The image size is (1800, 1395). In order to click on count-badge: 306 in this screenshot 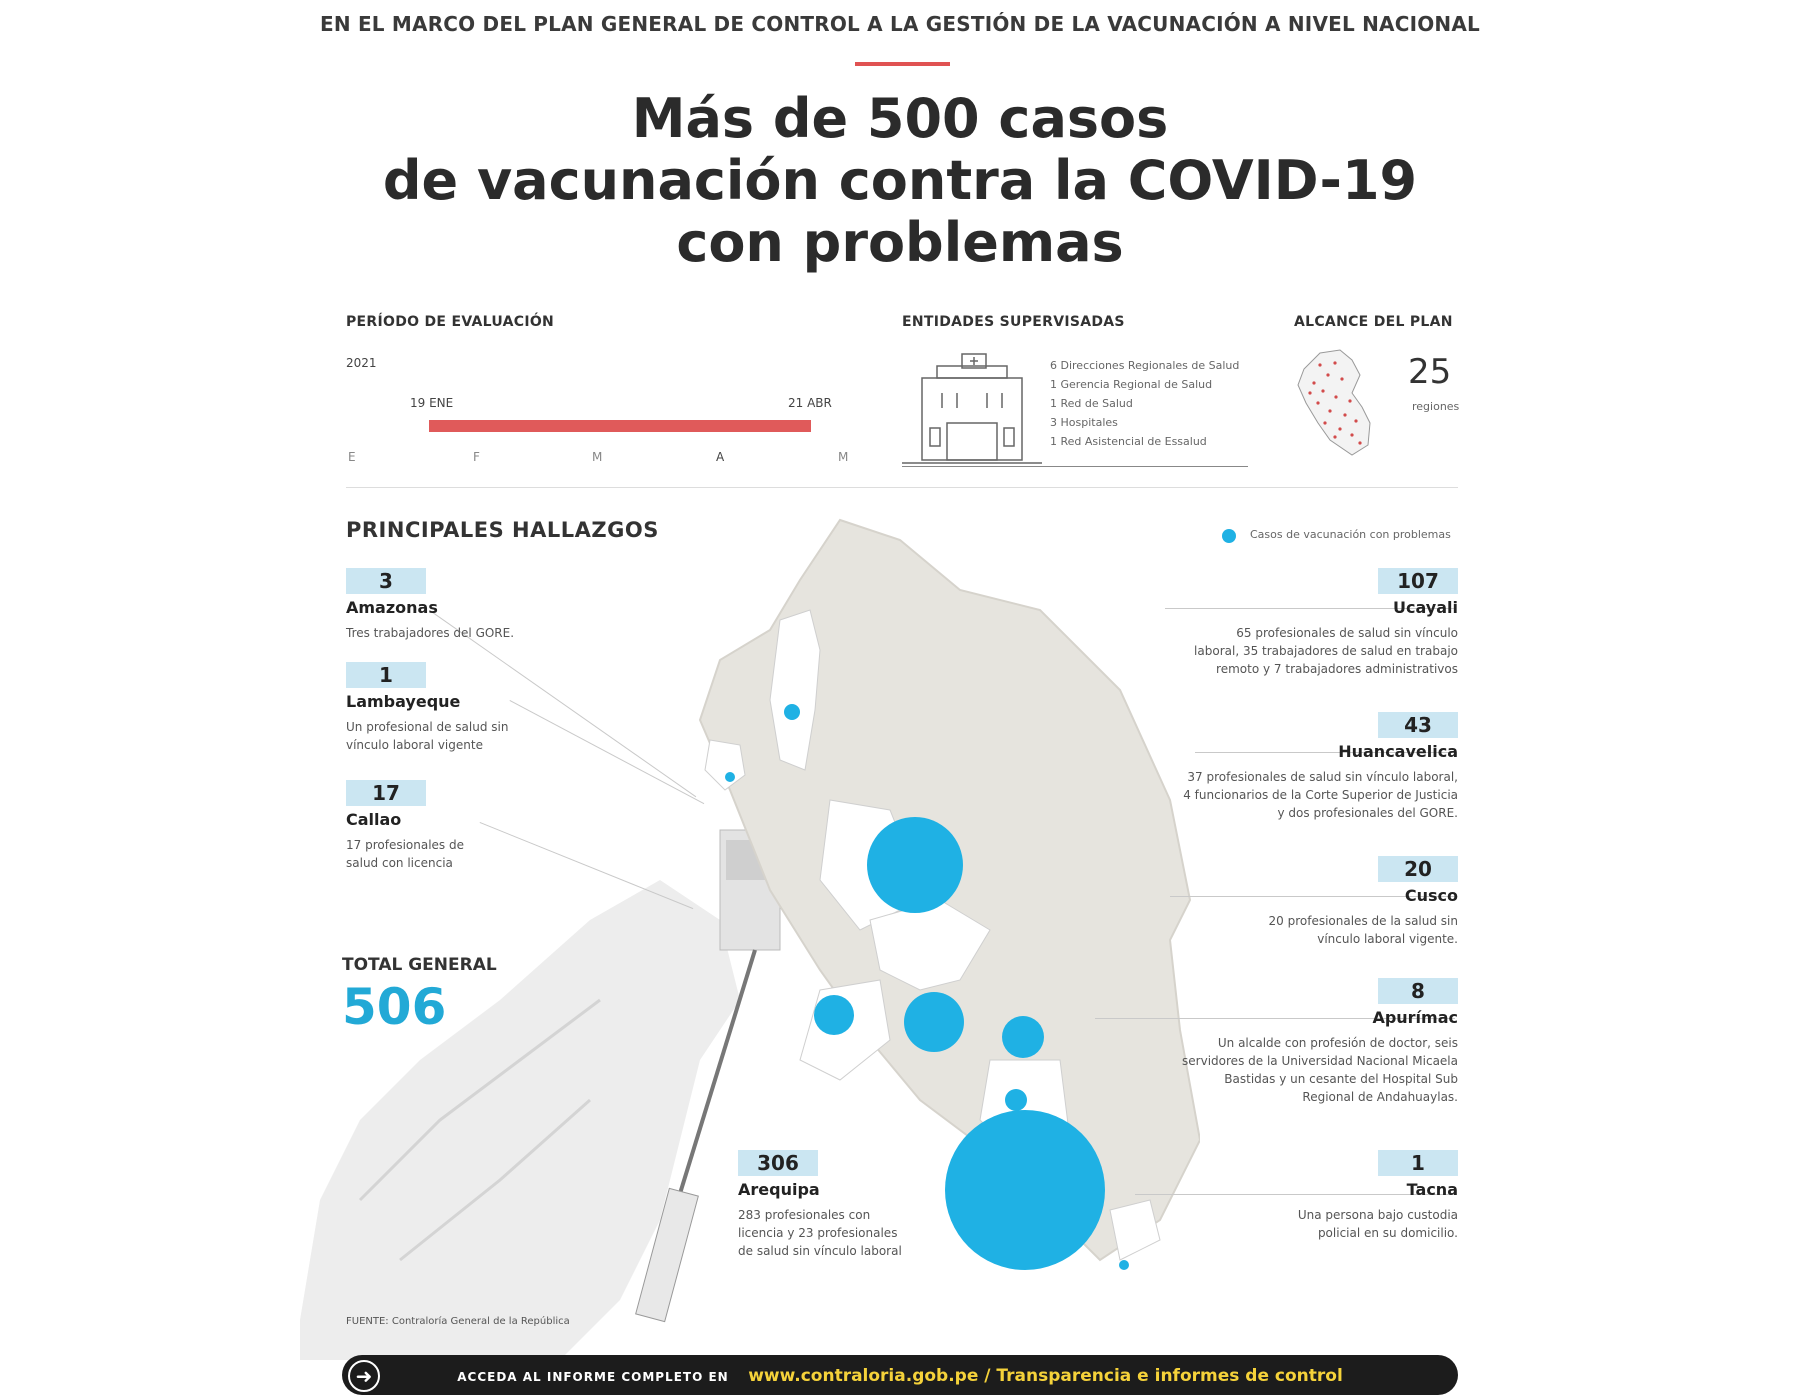, I will do `click(778, 1163)`.